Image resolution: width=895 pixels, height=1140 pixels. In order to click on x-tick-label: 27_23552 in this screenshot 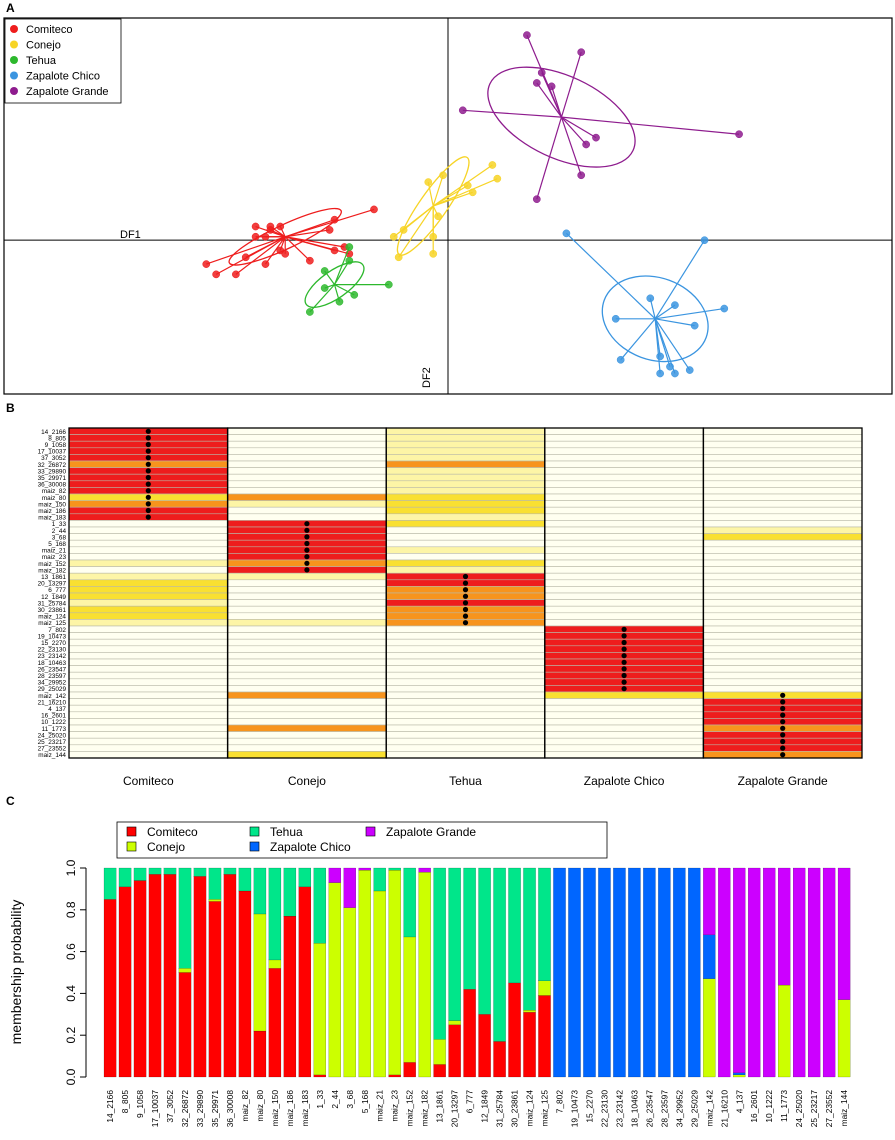, I will do `click(829, 1109)`.